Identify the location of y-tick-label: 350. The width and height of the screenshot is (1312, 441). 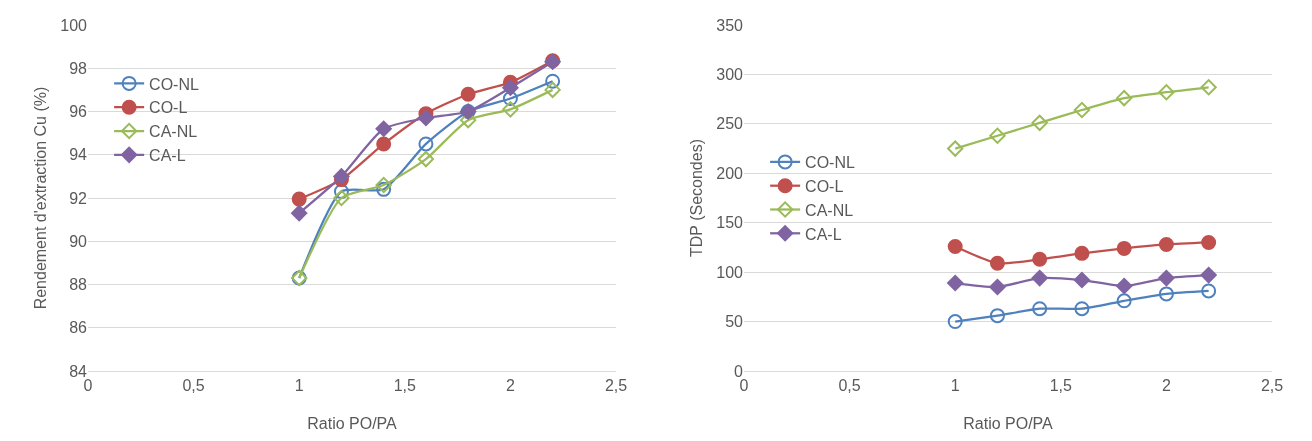
(730, 25).